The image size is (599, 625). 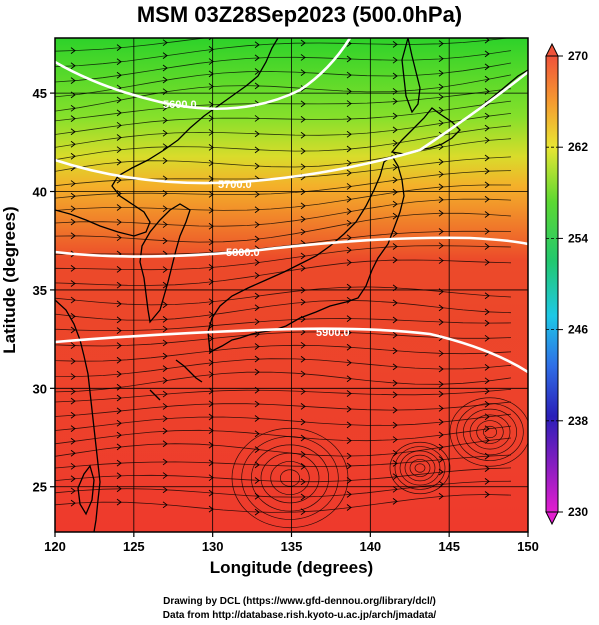 What do you see at coordinates (333, 333) in the screenshot?
I see `contour-label-5900: 5900.0` at bounding box center [333, 333].